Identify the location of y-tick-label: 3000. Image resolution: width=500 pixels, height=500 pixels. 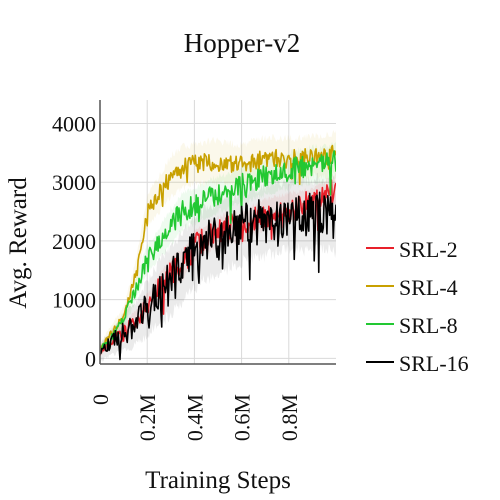
(74, 182).